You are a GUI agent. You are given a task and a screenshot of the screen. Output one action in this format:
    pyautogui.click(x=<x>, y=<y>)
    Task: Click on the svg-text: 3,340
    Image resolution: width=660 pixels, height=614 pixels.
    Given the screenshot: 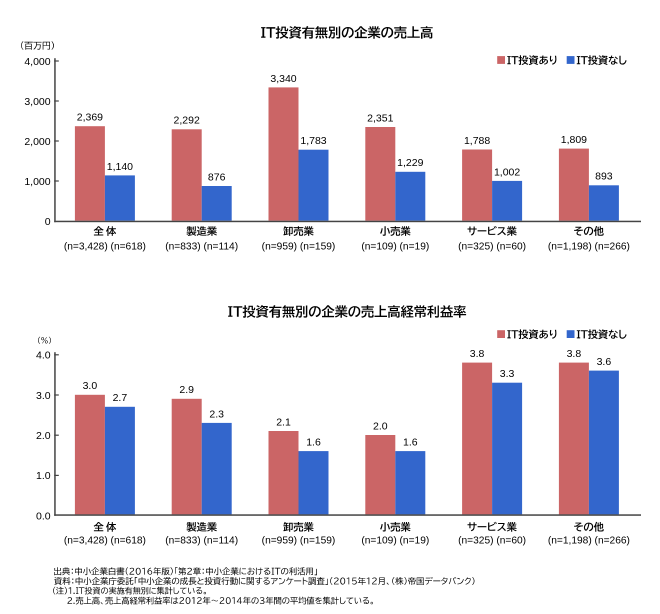 What is the action you would take?
    pyautogui.click(x=283, y=79)
    